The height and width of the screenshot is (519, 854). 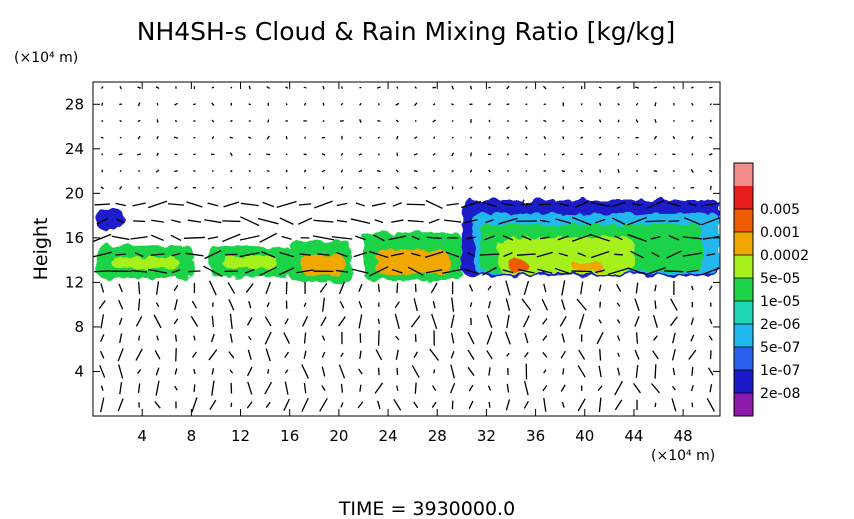 I want to click on colorbar-label: 5e-05, so click(x=780, y=279).